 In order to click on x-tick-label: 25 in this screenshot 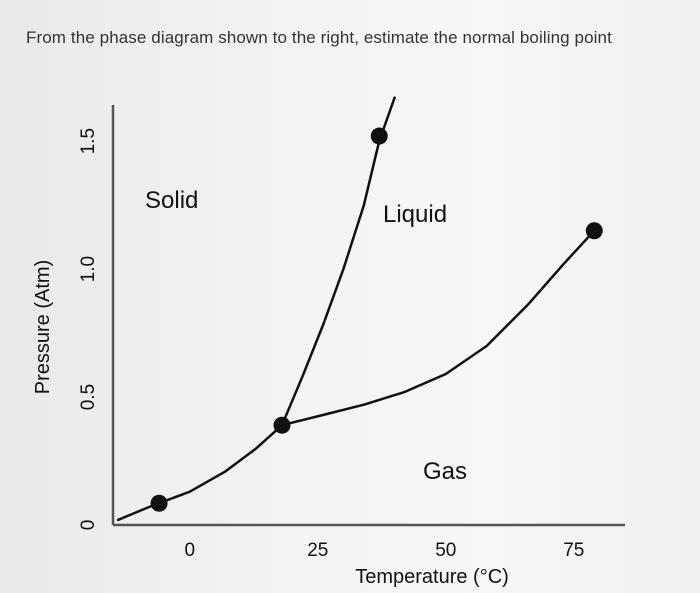, I will do `click(317, 550)`.